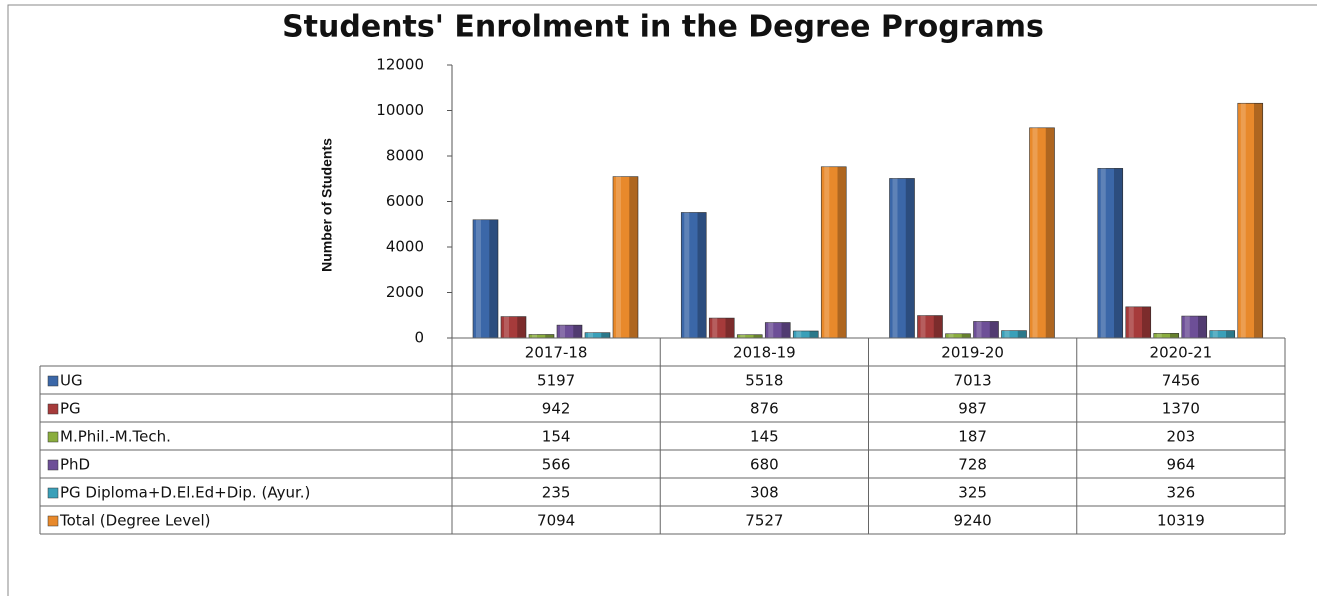 The height and width of the screenshot is (596, 1317). What do you see at coordinates (1181, 465) in the screenshot?
I see `table-value: 964` at bounding box center [1181, 465].